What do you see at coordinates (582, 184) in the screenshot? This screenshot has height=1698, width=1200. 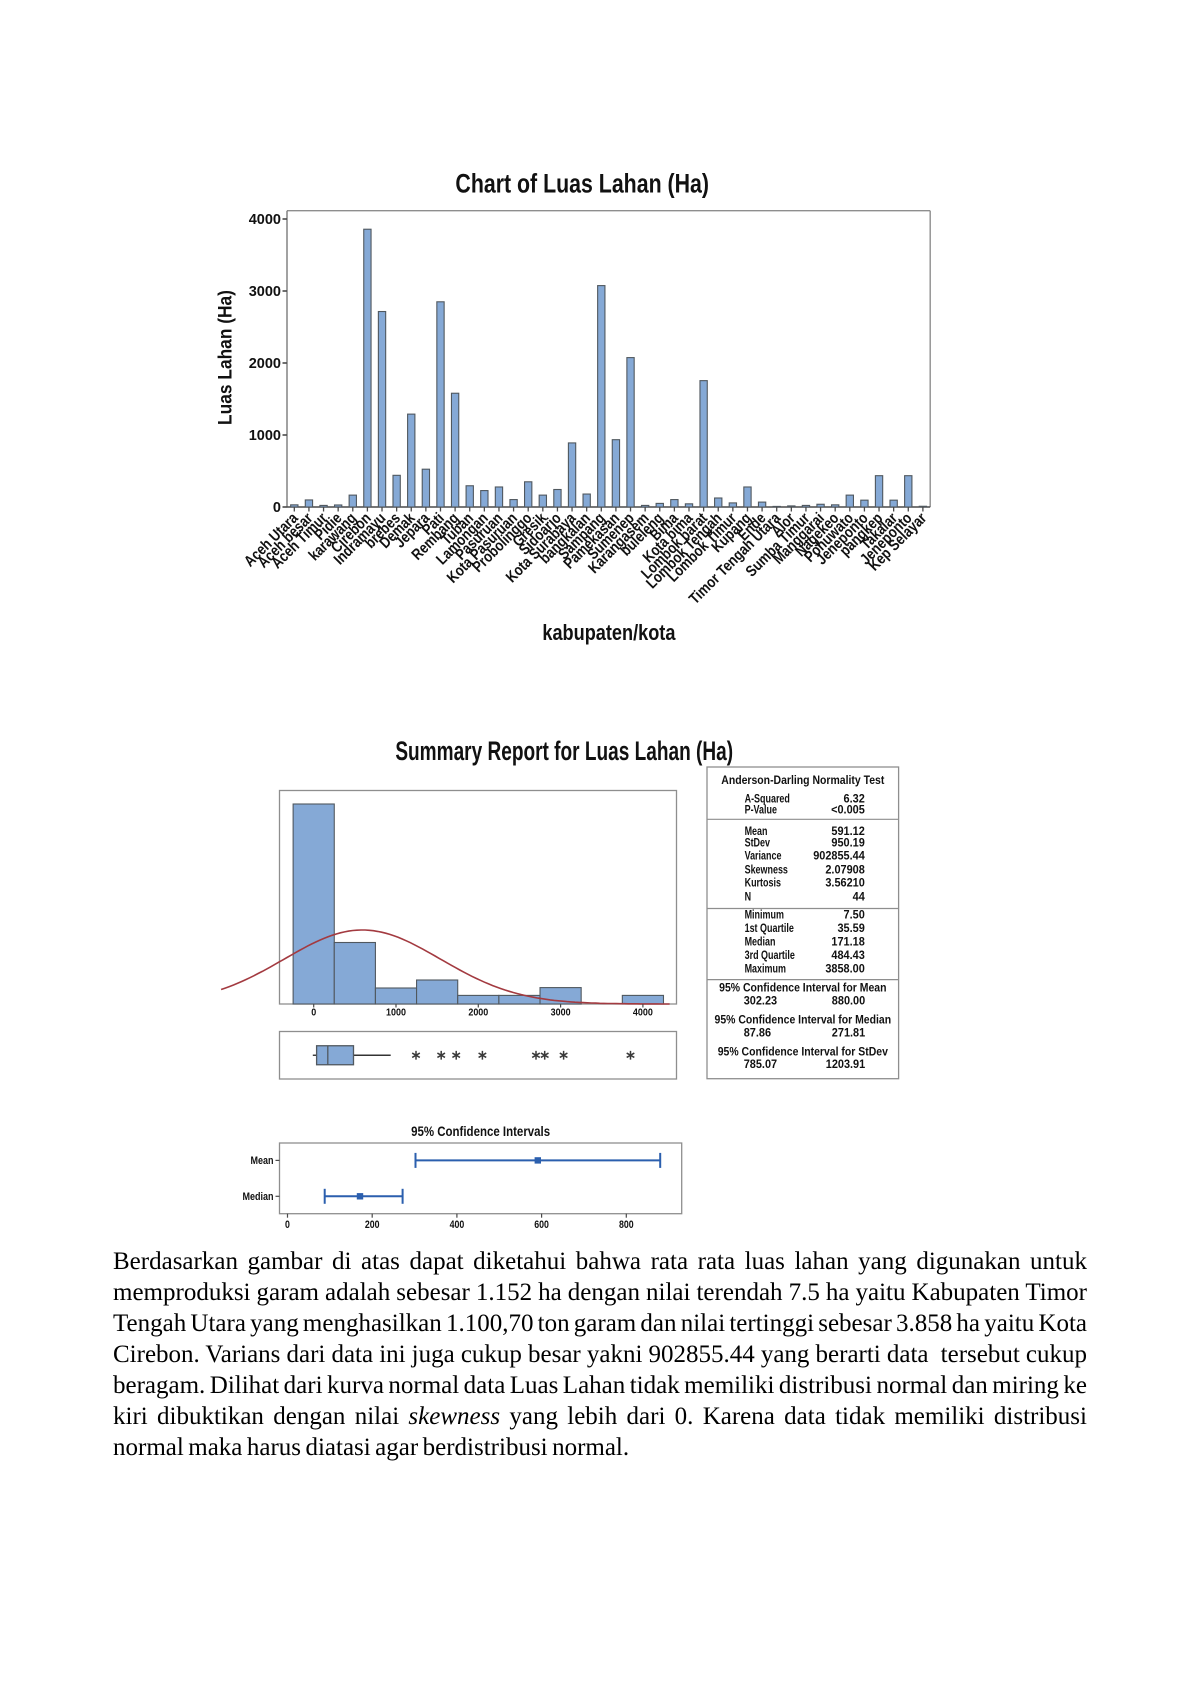 I see `svg-text: Chart of Luas Lahan (Ha)` at bounding box center [582, 184].